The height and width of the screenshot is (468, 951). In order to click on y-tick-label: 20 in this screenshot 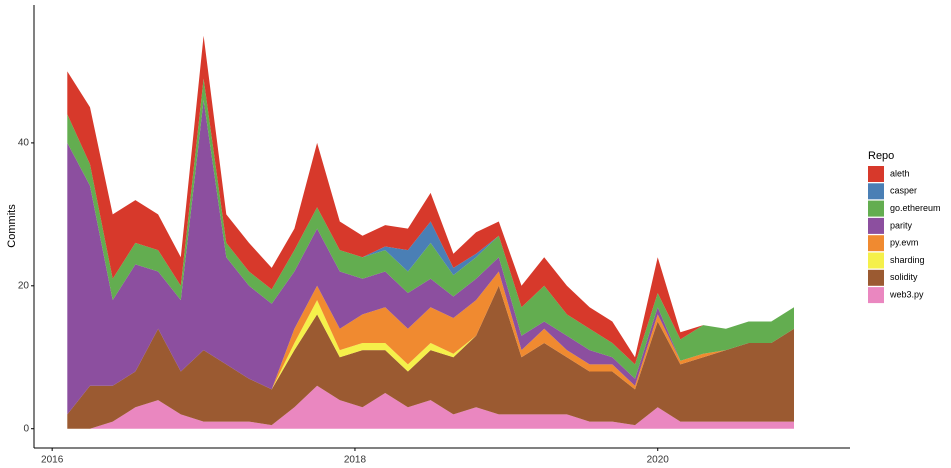, I will do `click(24, 285)`.